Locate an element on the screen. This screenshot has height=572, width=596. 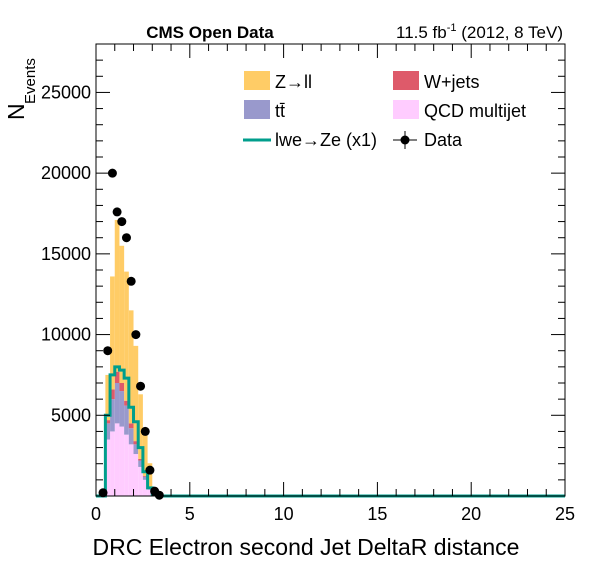
legend-label-qcd: QCD multijet is located at coordinates (475, 111).